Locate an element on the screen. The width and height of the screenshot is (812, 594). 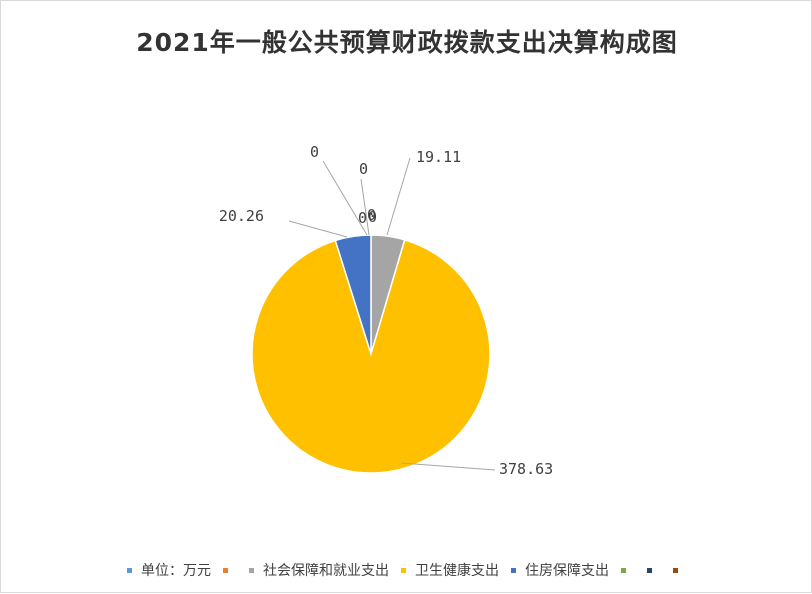
data-label-7: 0 is located at coordinates (371, 215).